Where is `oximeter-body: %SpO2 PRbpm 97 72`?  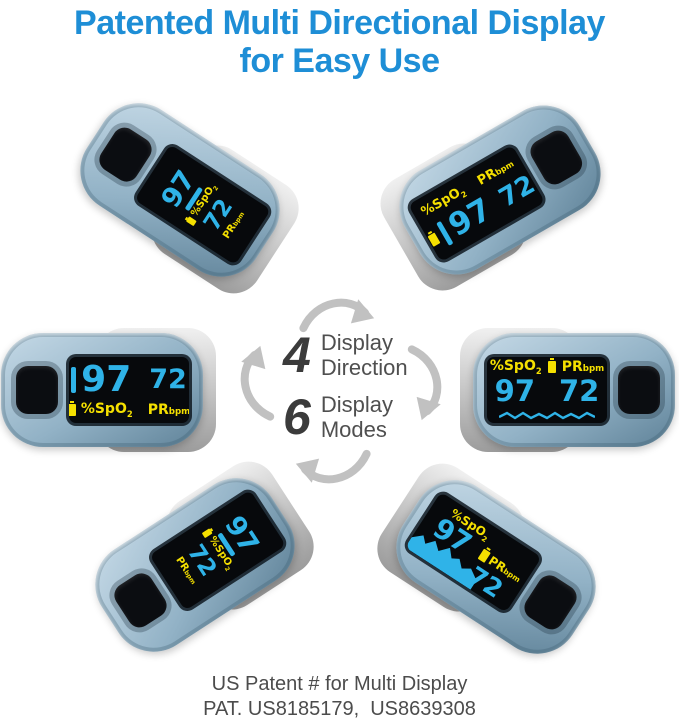 oximeter-body: %SpO2 PRbpm 97 72 is located at coordinates (574, 390).